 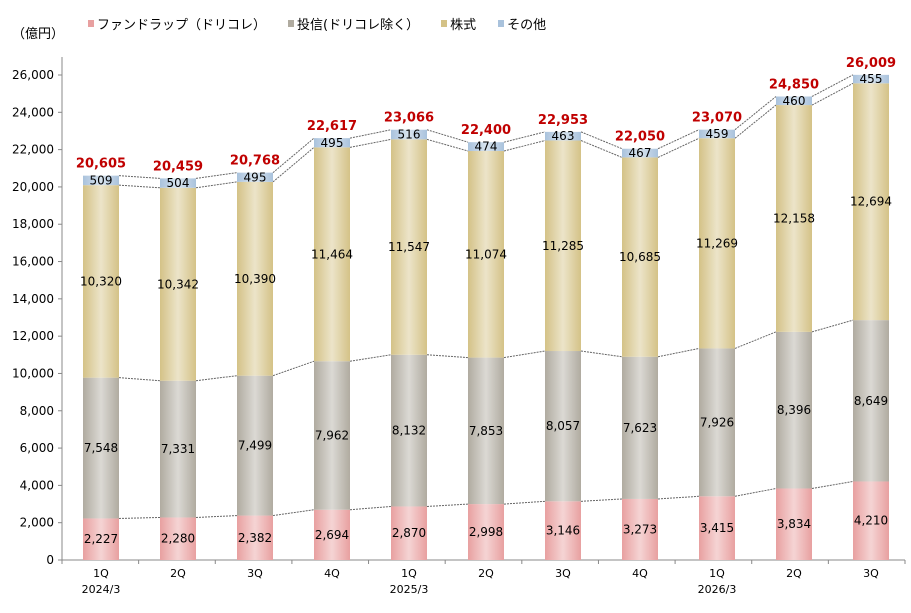 What do you see at coordinates (101, 180) in the screenshot?
I see `data-label: 509` at bounding box center [101, 180].